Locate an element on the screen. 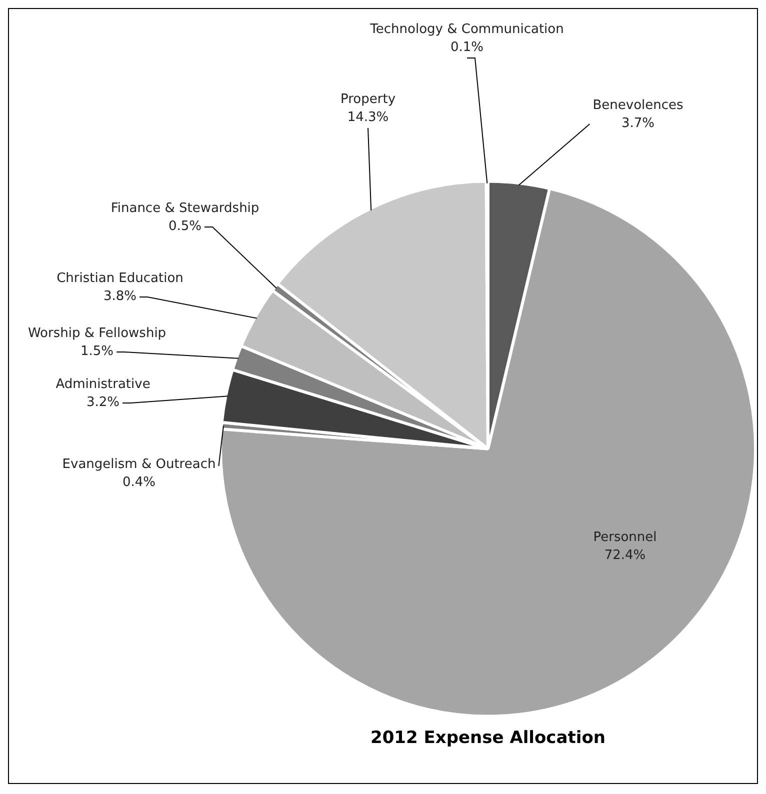 The width and height of the screenshot is (766, 794). data-label: 3.8% is located at coordinates (120, 296).